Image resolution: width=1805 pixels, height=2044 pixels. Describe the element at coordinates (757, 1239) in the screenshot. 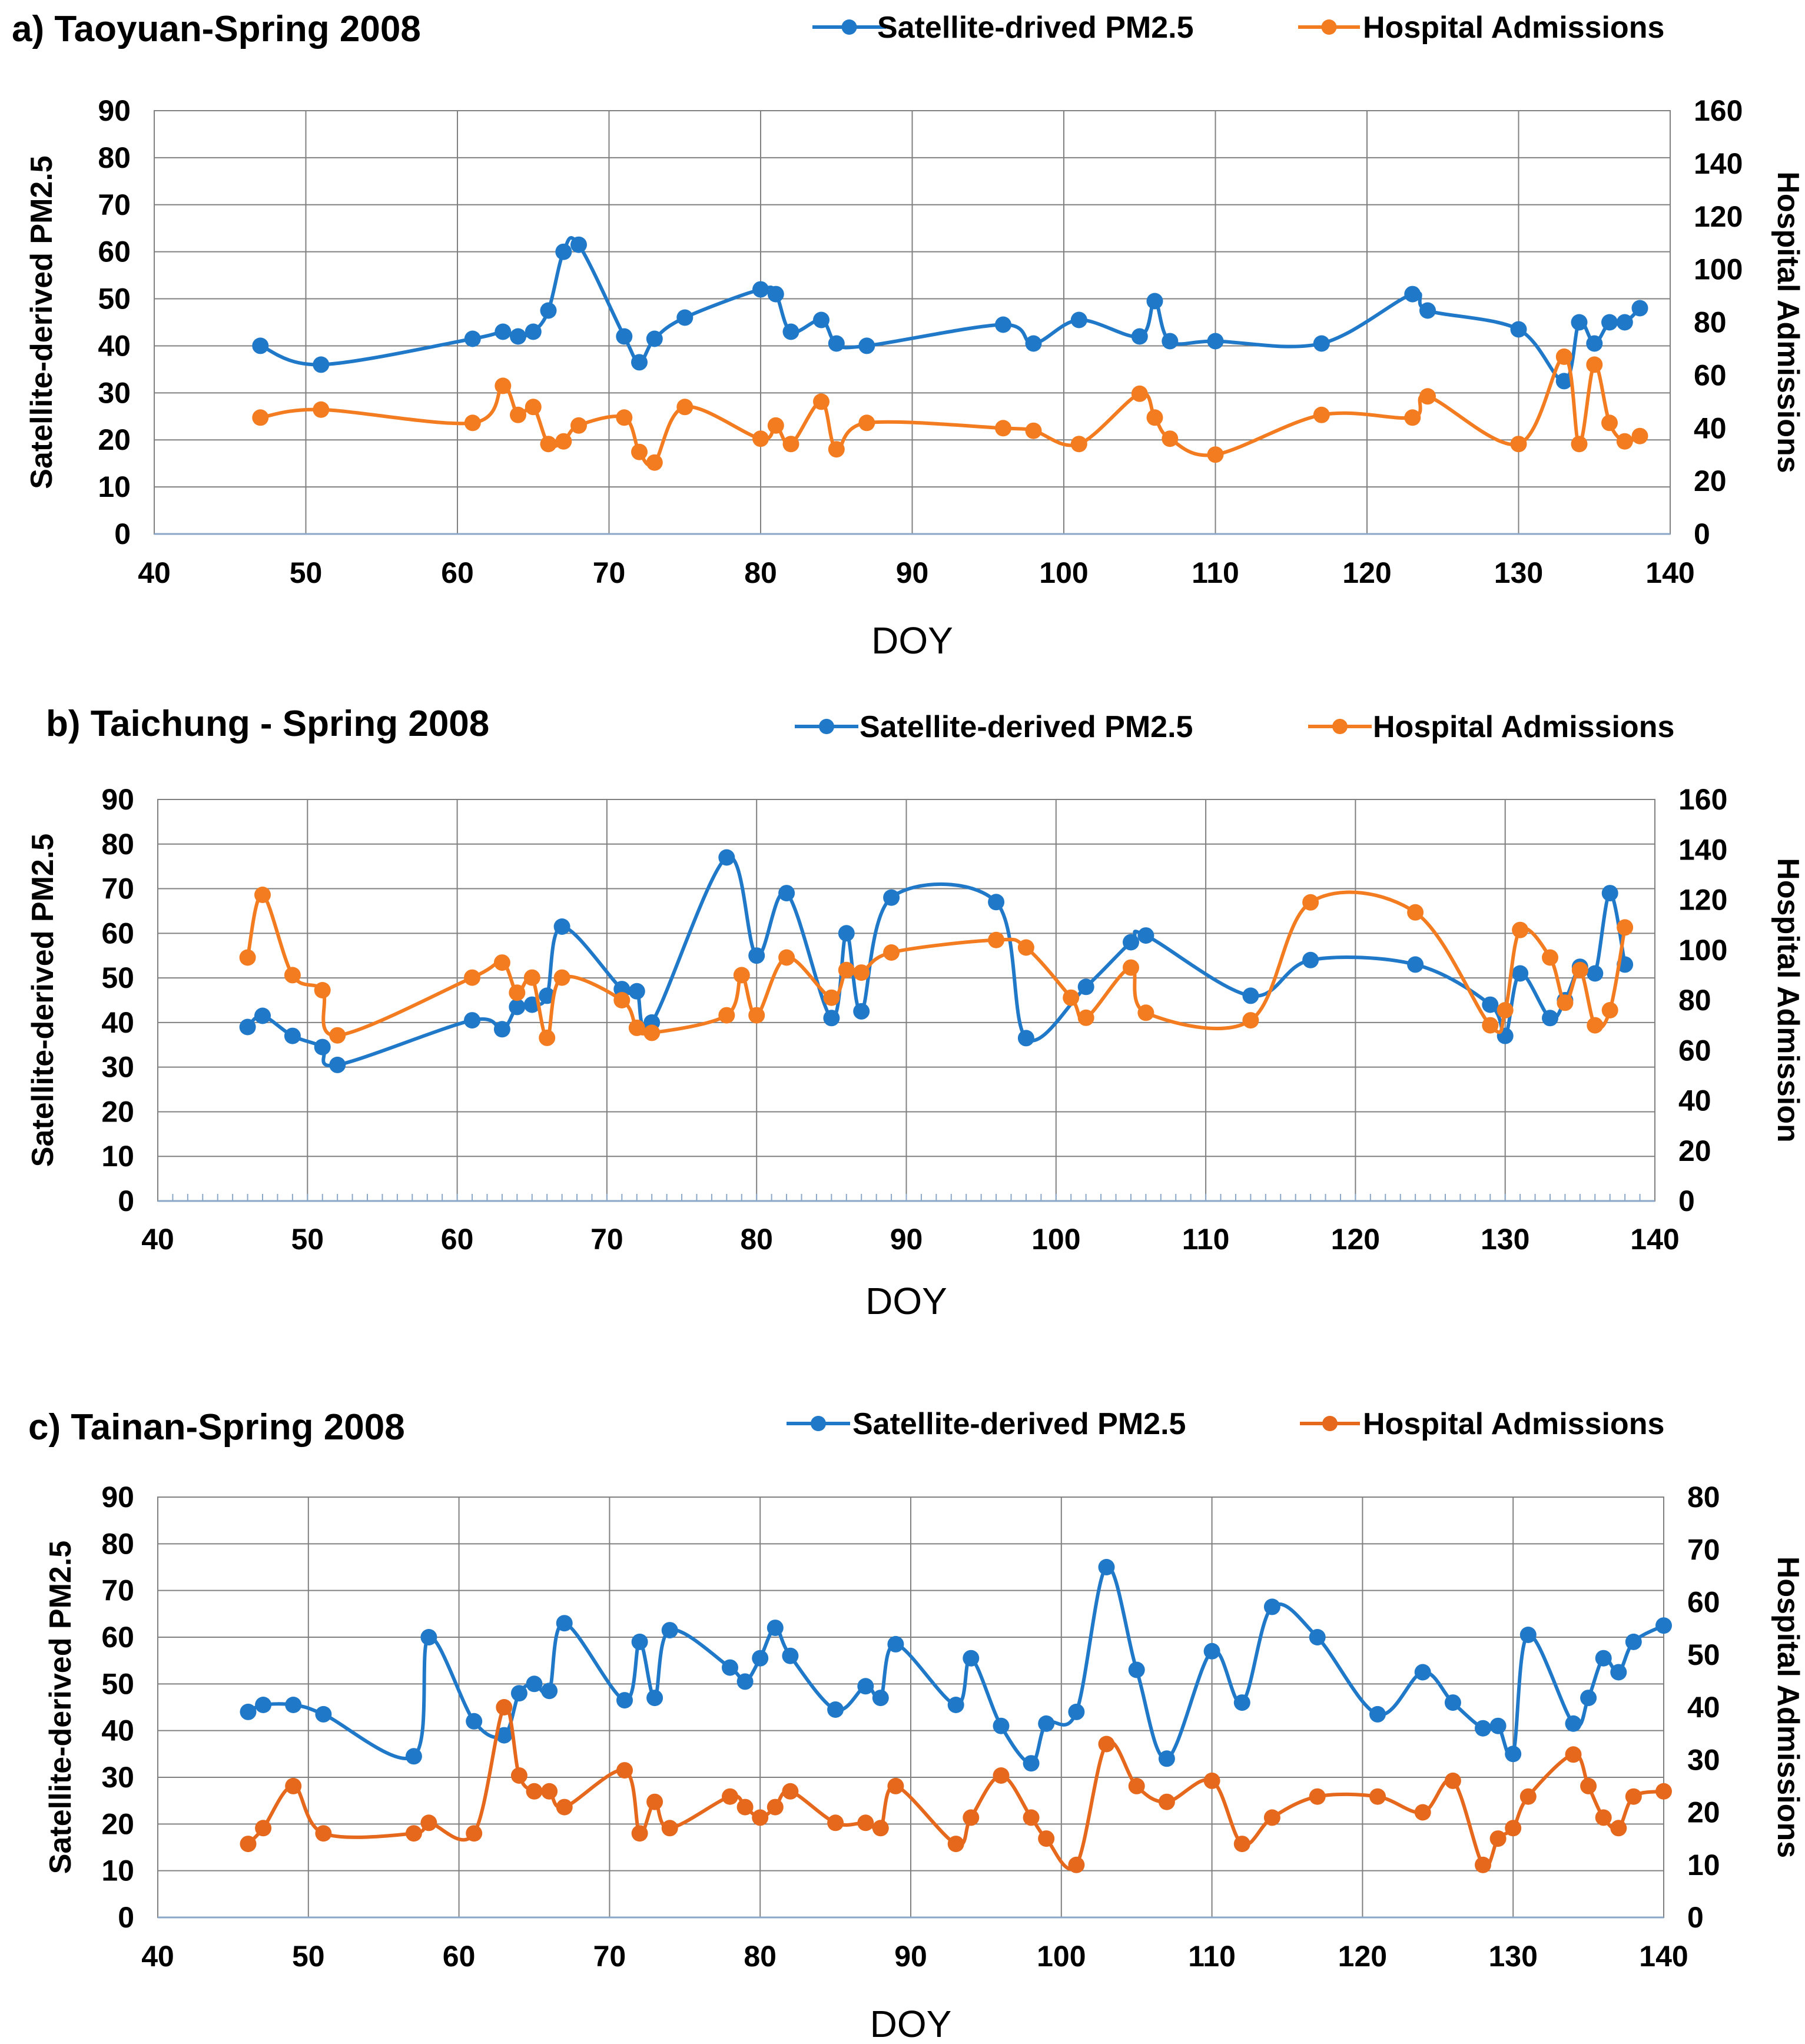

I see `x-tick-label: 80` at that location.